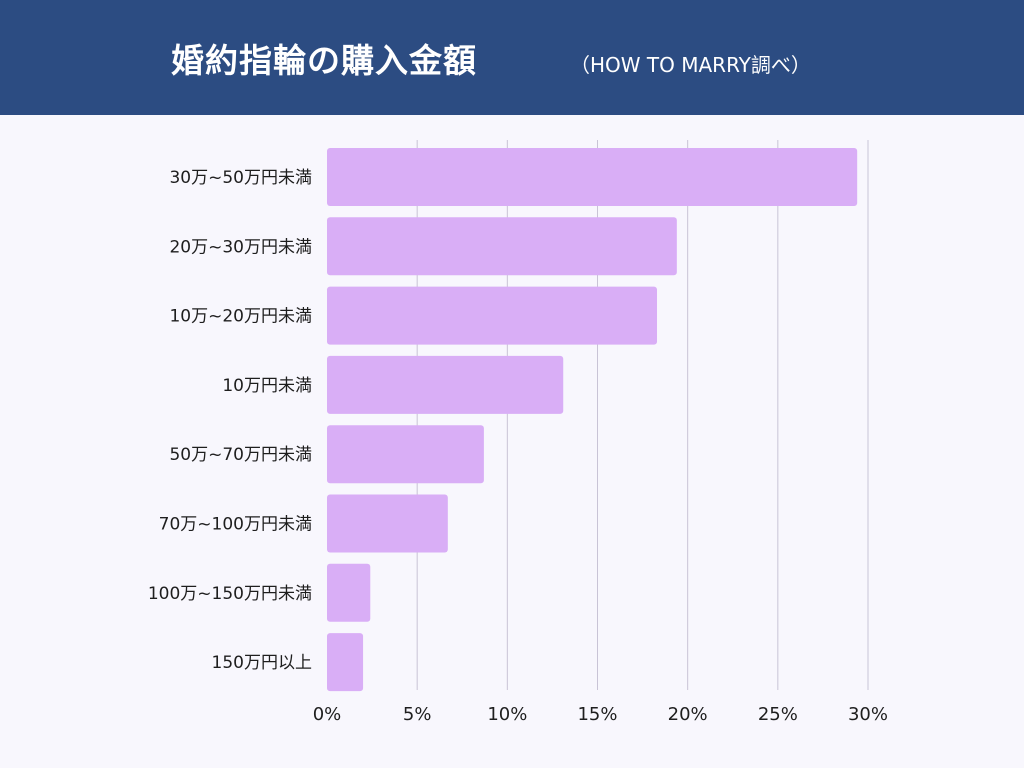  What do you see at coordinates (240, 455) in the screenshot?
I see `category-label-4: 50万~70万円未満` at bounding box center [240, 455].